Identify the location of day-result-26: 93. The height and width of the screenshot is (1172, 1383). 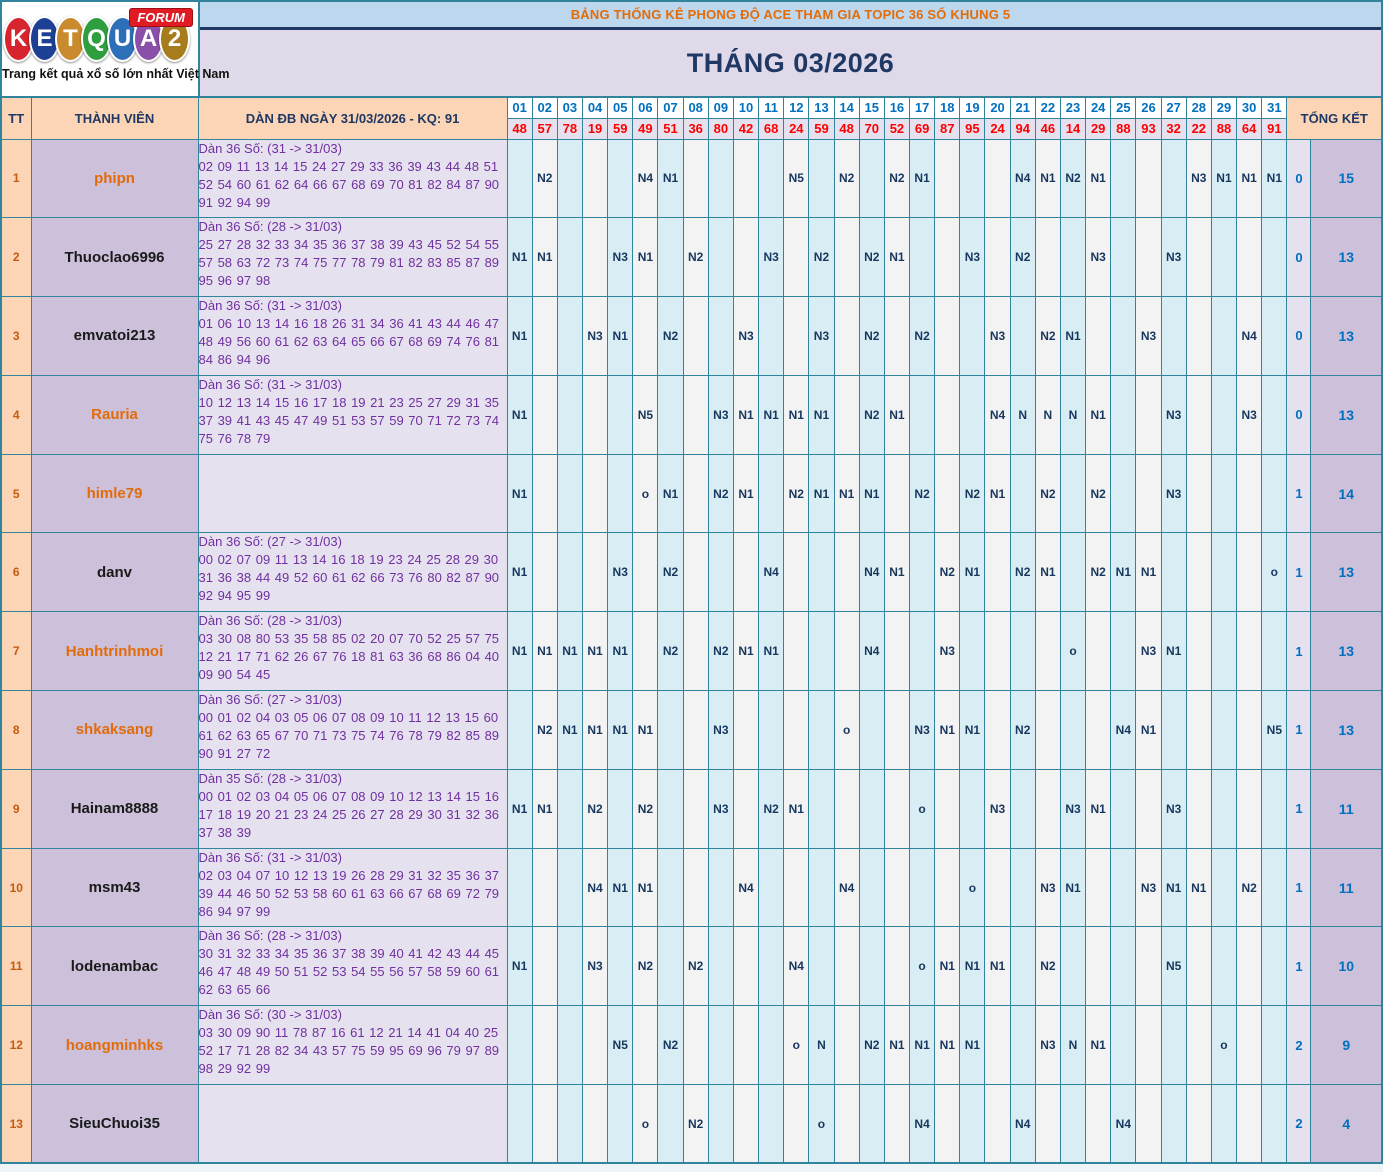
(1148, 128).